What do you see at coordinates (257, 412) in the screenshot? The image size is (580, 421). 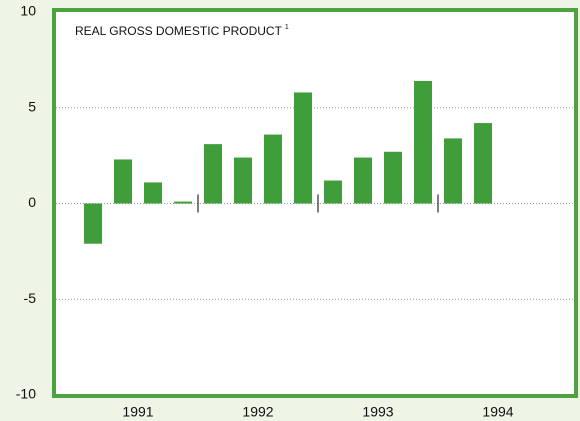 I see `x-group-label: 1992` at bounding box center [257, 412].